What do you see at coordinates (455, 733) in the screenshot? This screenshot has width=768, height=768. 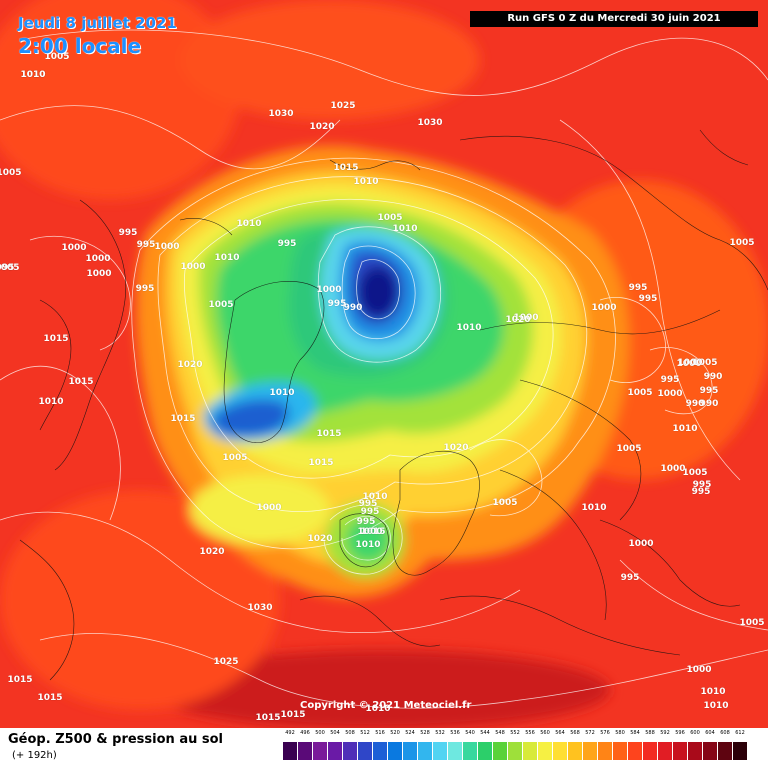 I see `scale-tick: 536` at bounding box center [455, 733].